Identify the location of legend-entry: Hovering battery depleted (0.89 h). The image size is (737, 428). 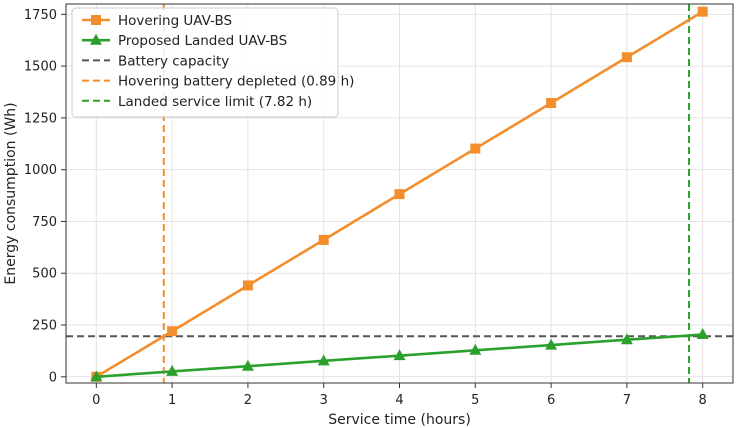
(218, 82).